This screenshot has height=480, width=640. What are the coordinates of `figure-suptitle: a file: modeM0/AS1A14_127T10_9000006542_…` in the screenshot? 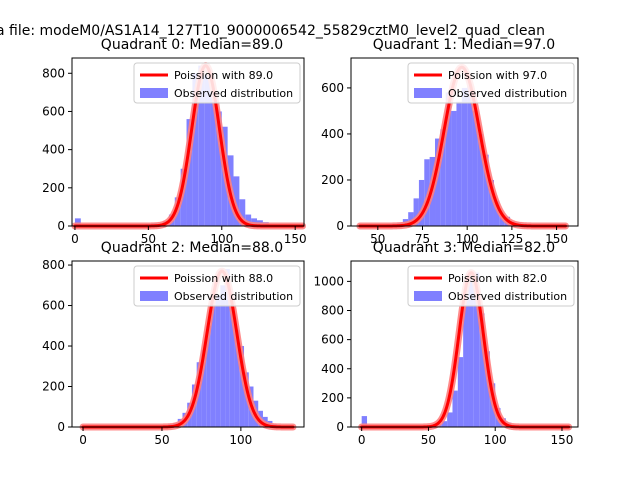 It's located at (272, 31).